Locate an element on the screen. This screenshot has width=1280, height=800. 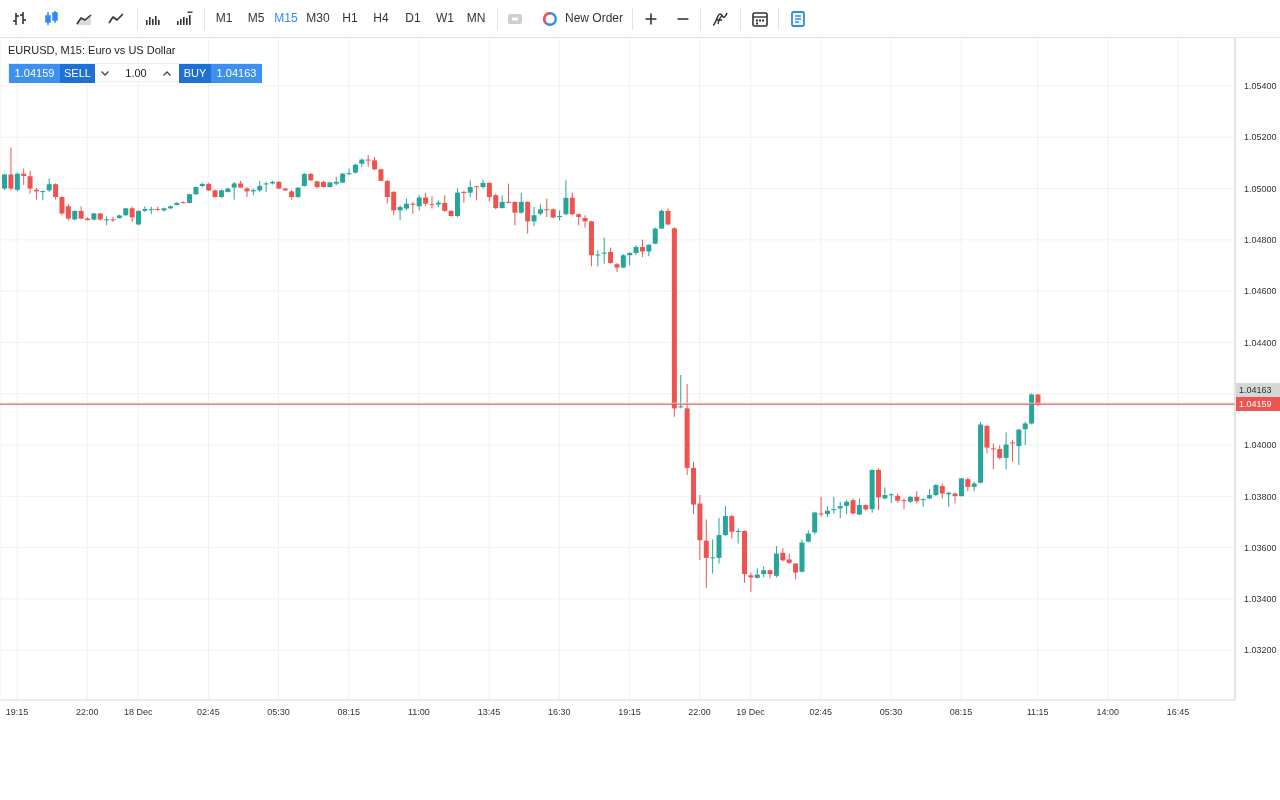
y-tick-label: 1.05200 is located at coordinates (1260, 137).